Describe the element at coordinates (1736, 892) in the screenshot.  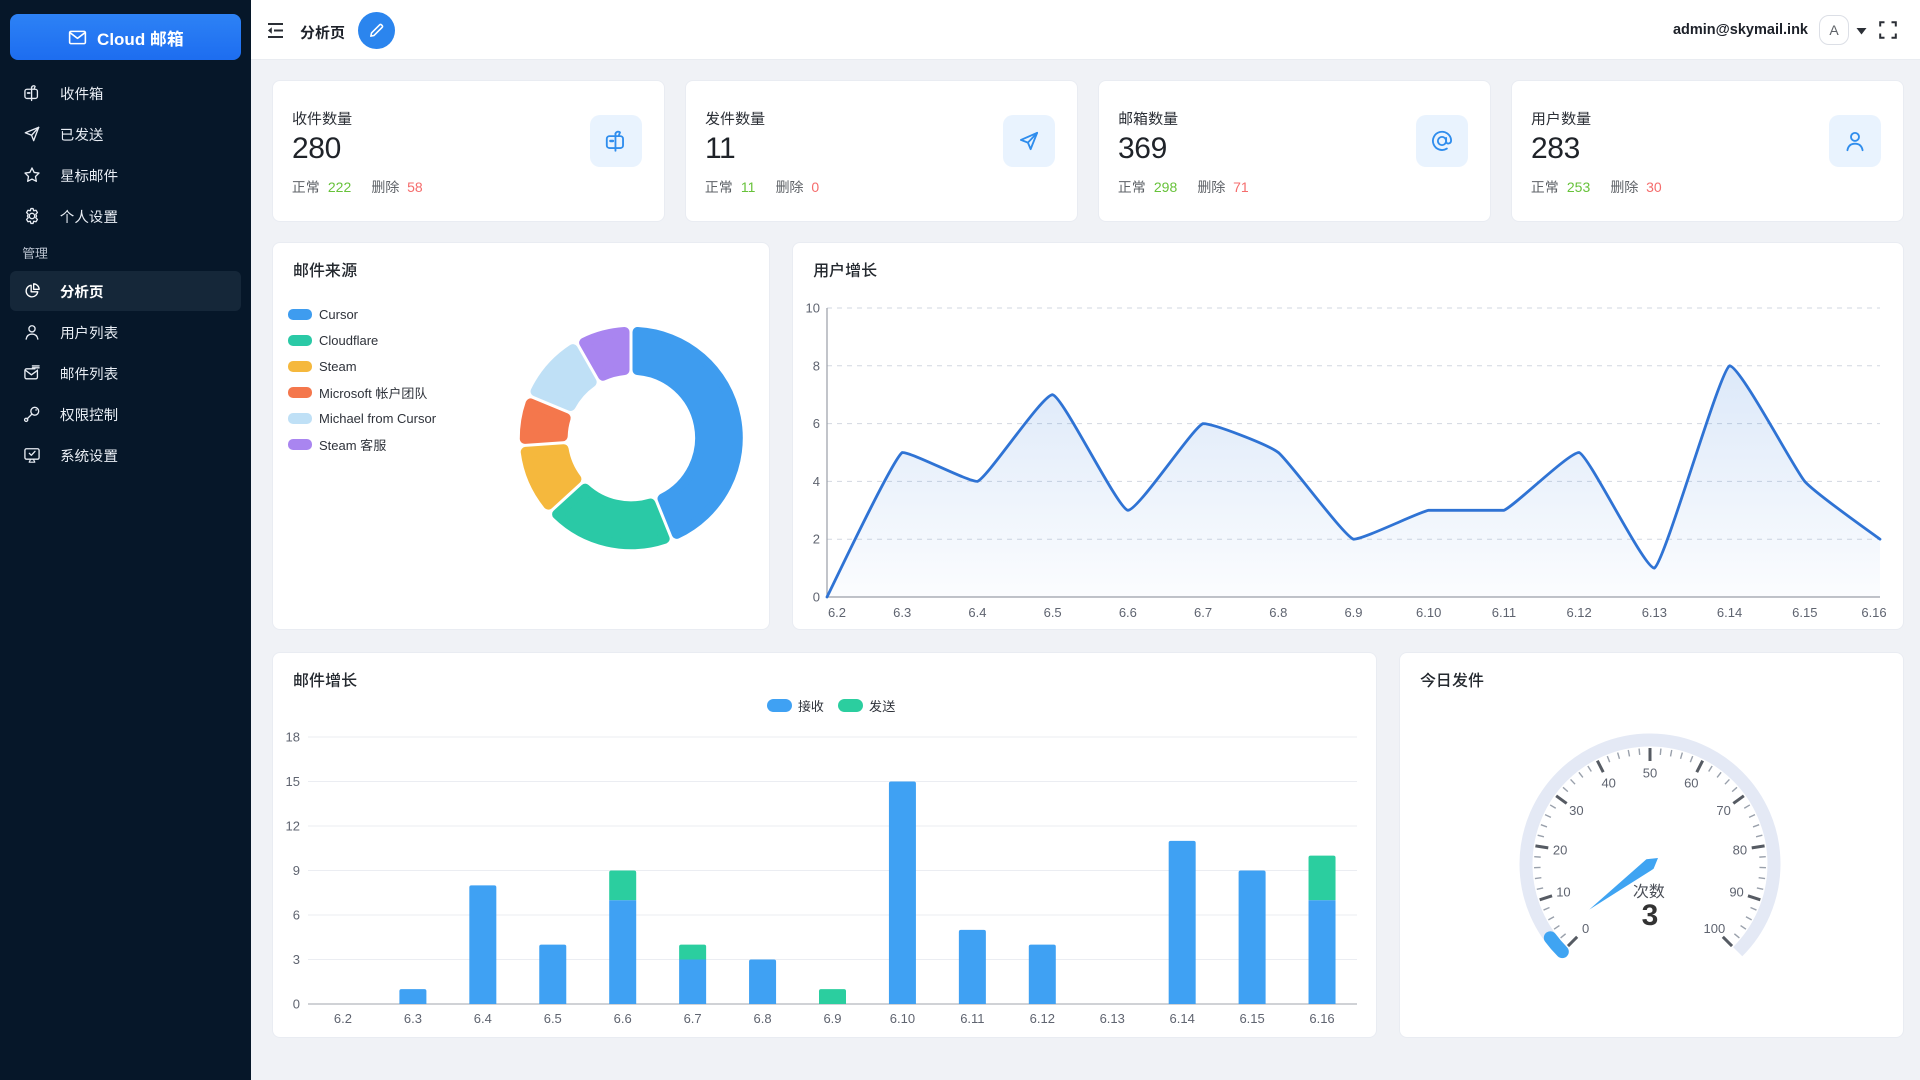
I see `svg-text: 90` at that location.